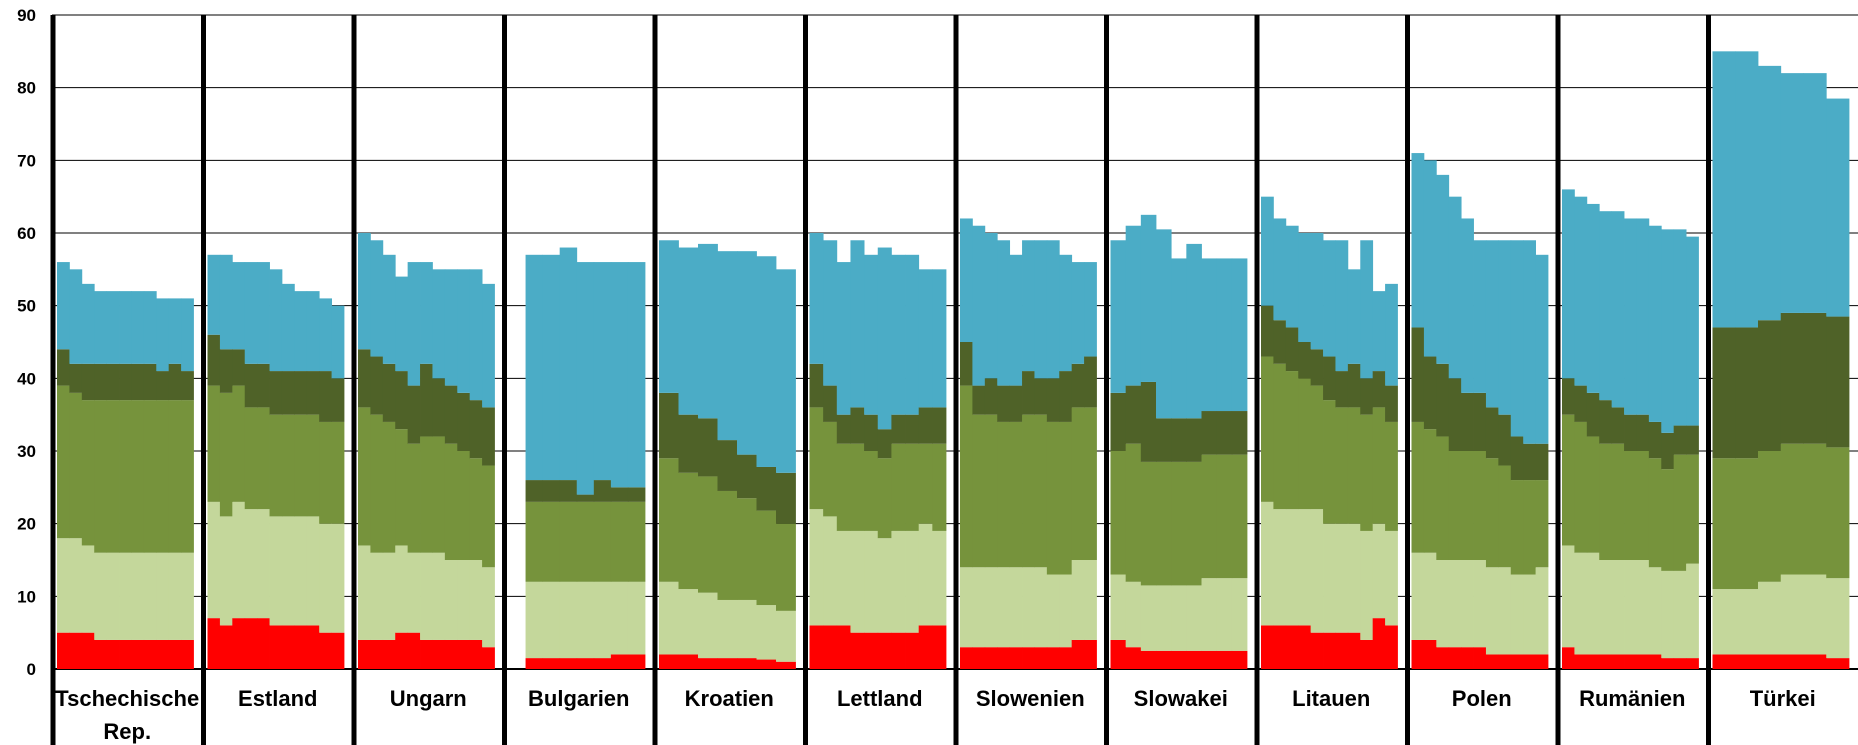 The height and width of the screenshot is (745, 1858). Describe the element at coordinates (1179, 441) in the screenshot. I see `bar-group` at that location.